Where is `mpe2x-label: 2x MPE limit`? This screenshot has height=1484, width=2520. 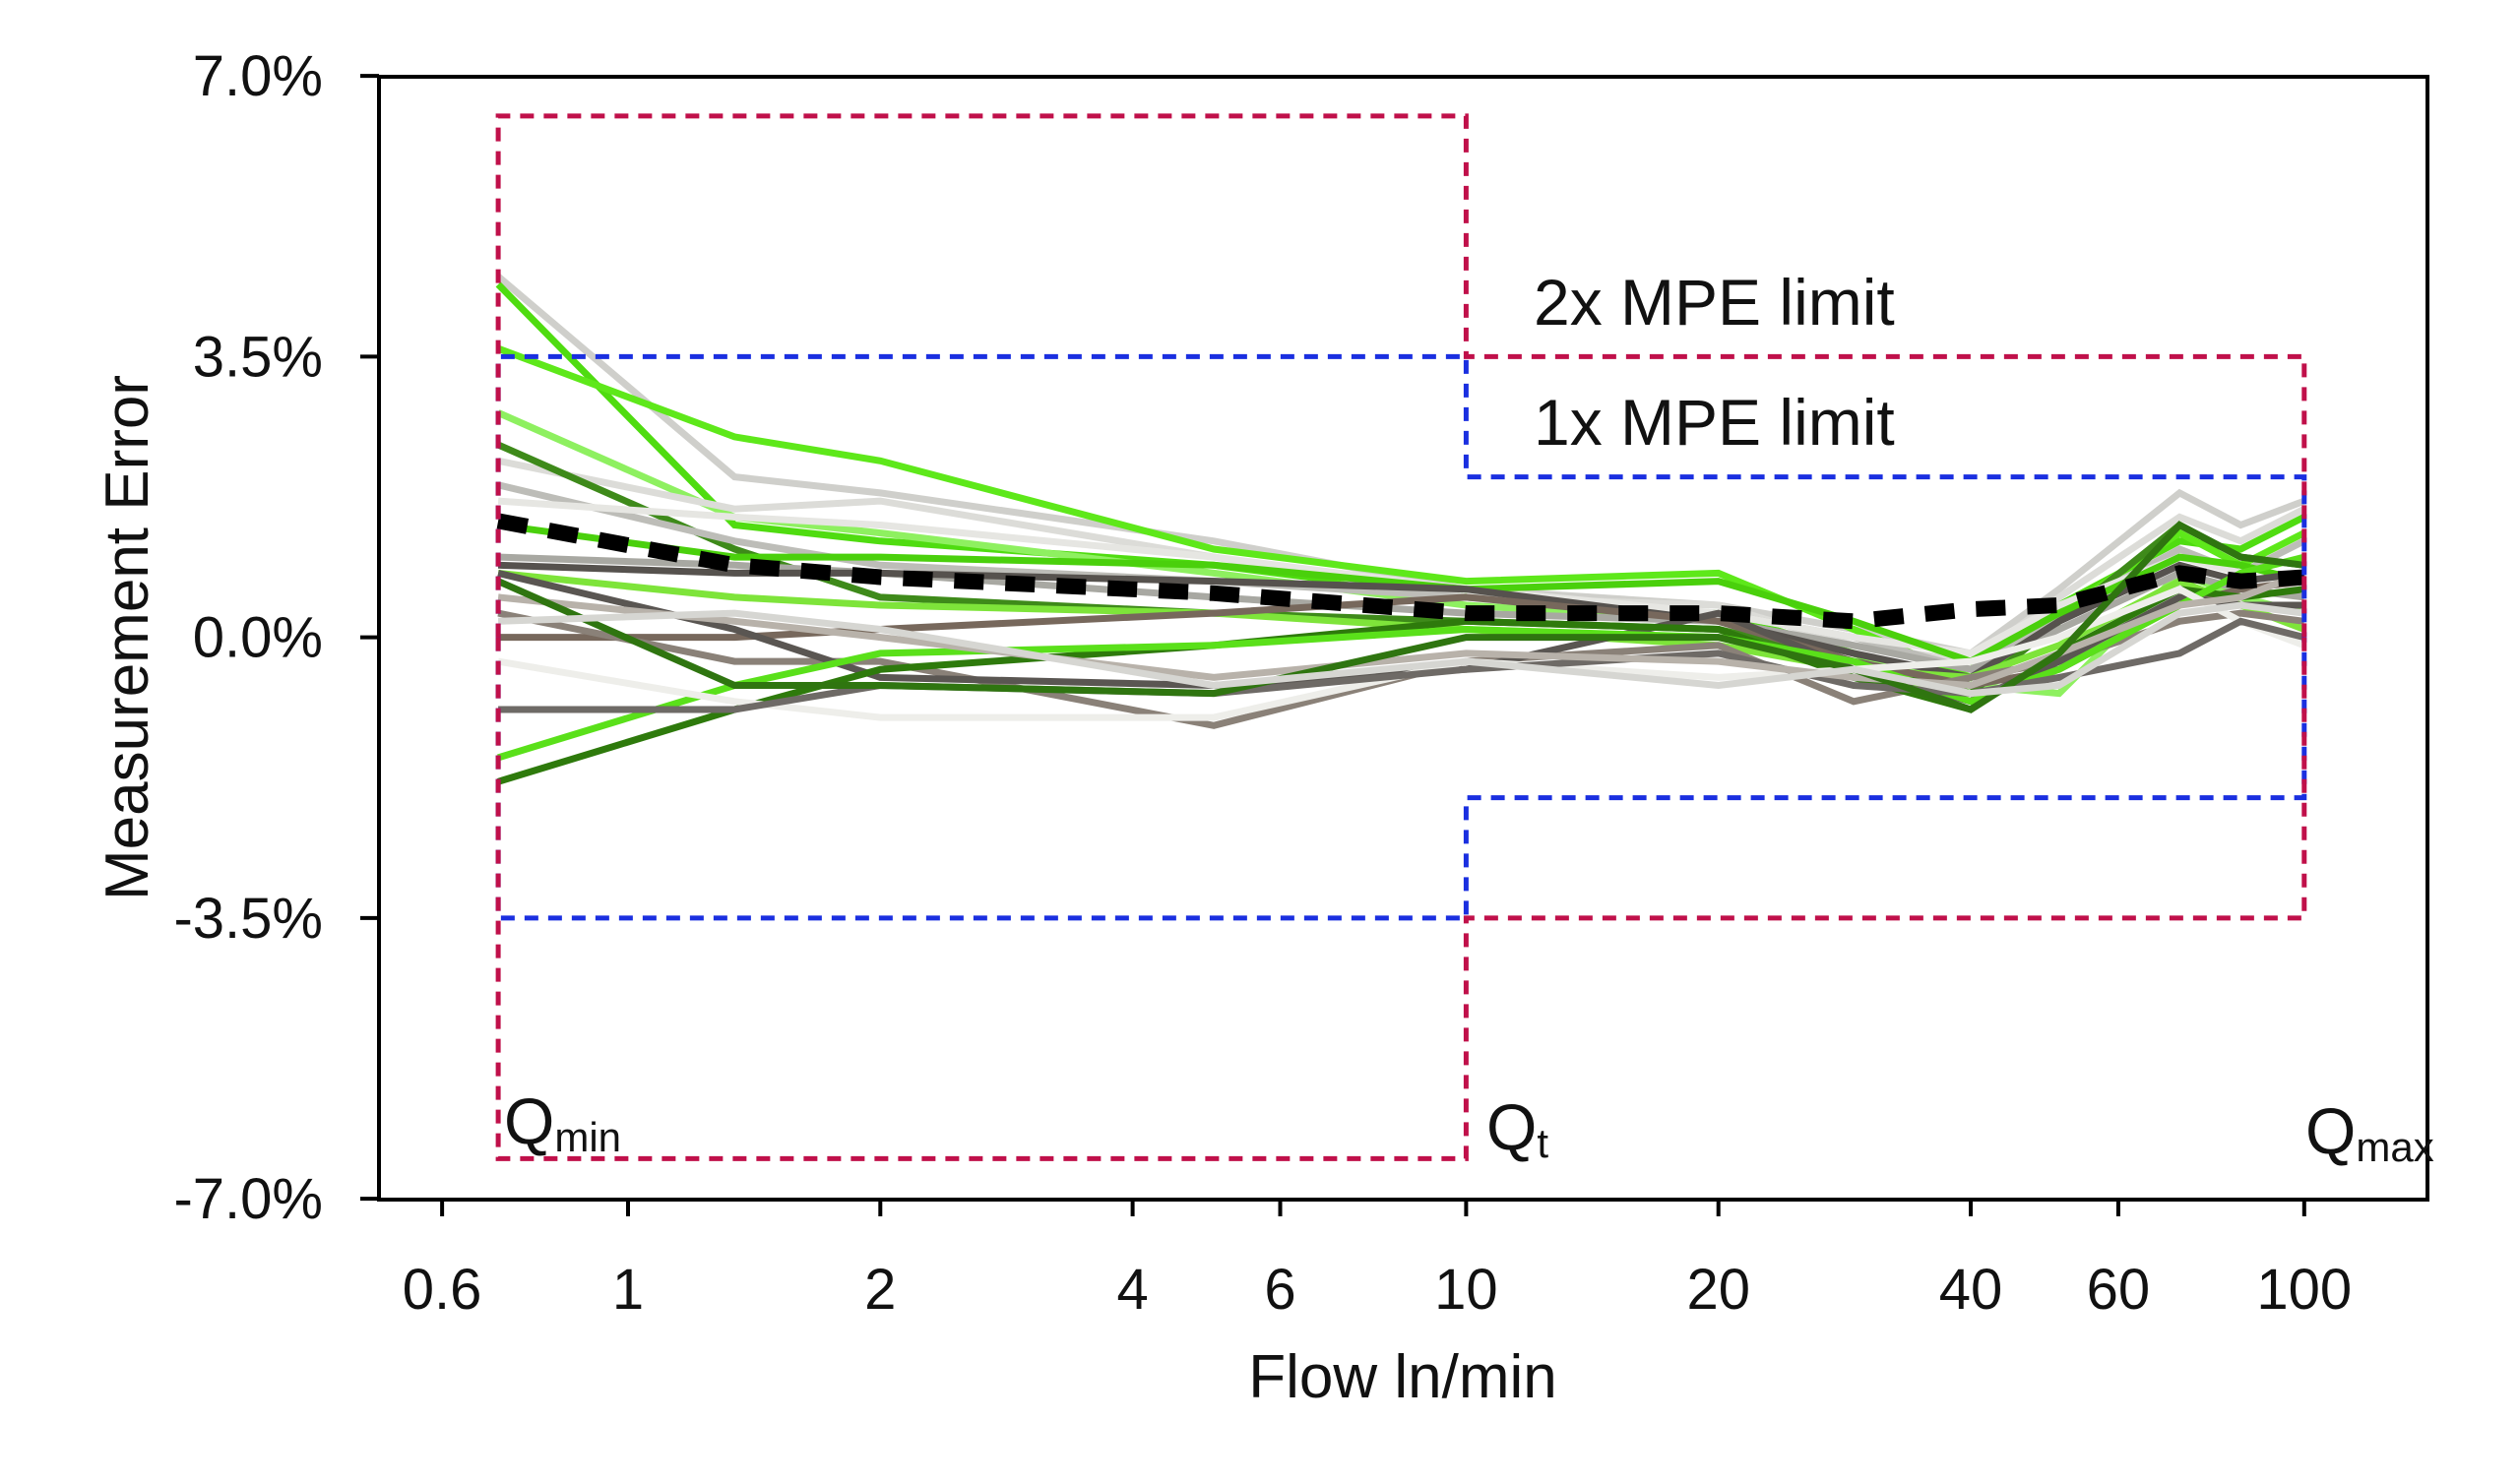
mpe2x-label: 2x MPE limit is located at coordinates (1714, 303).